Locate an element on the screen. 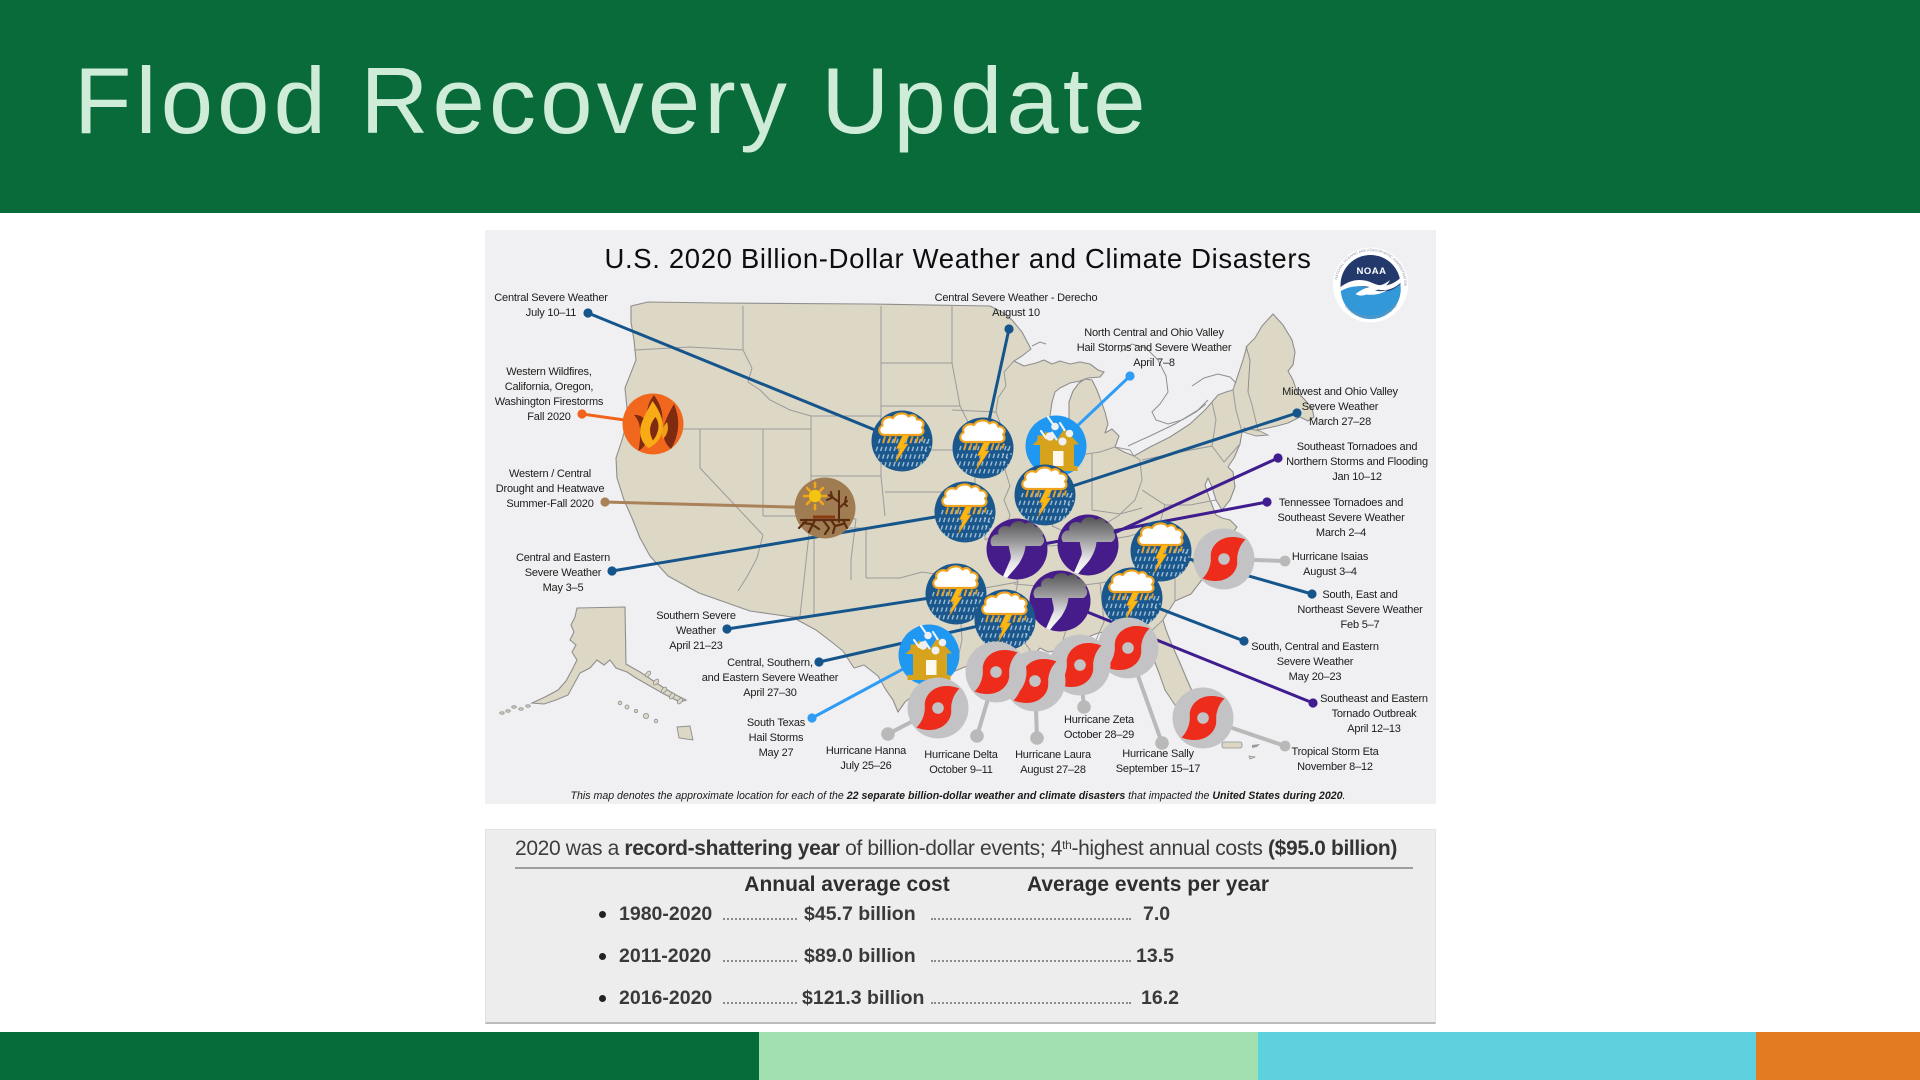  svg-text: California, Oregon, is located at coordinates (549, 387).